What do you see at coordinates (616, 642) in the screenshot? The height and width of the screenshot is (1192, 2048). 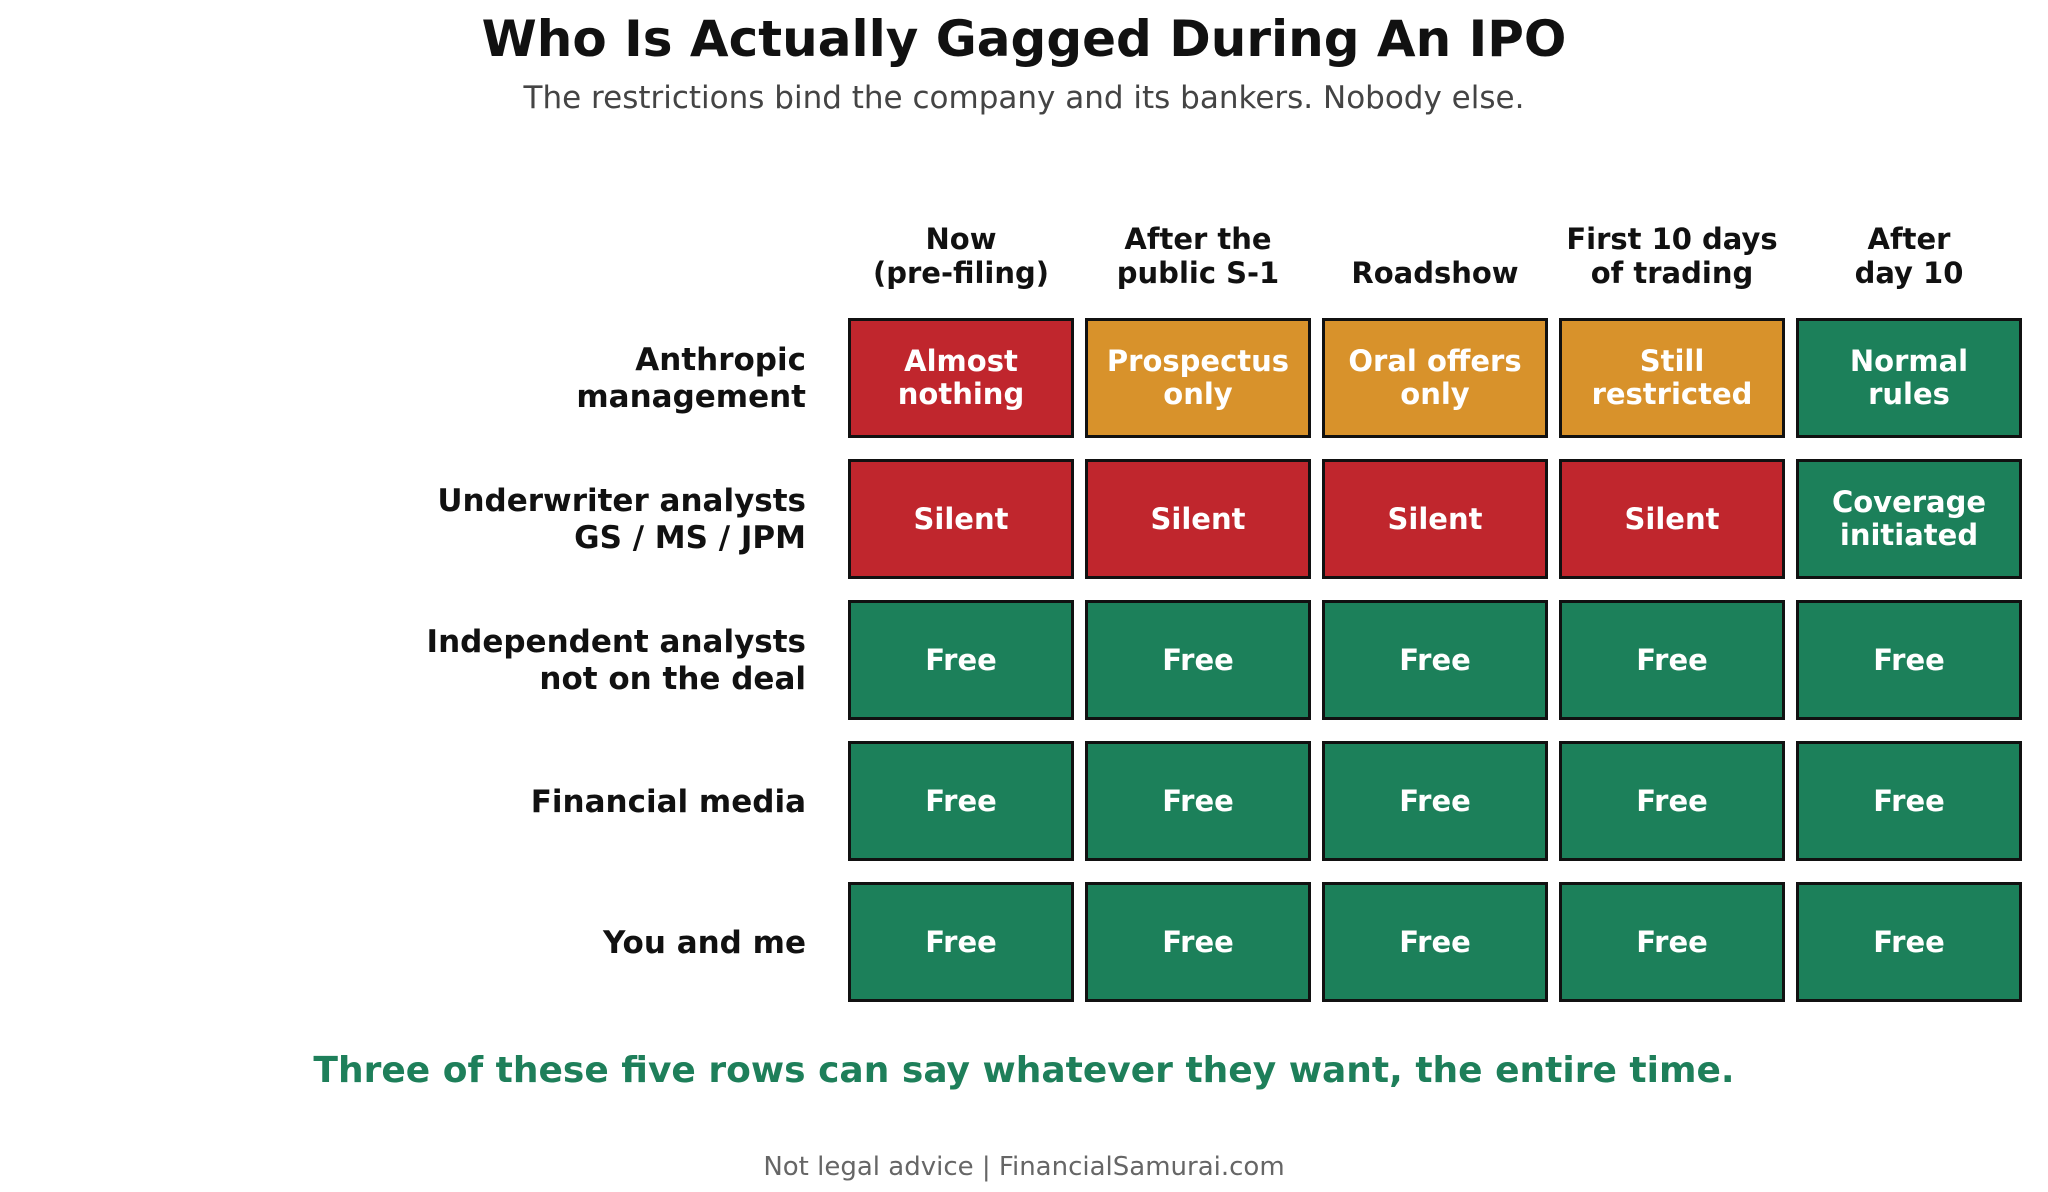 I see `row-label-line: Independent analysts` at bounding box center [616, 642].